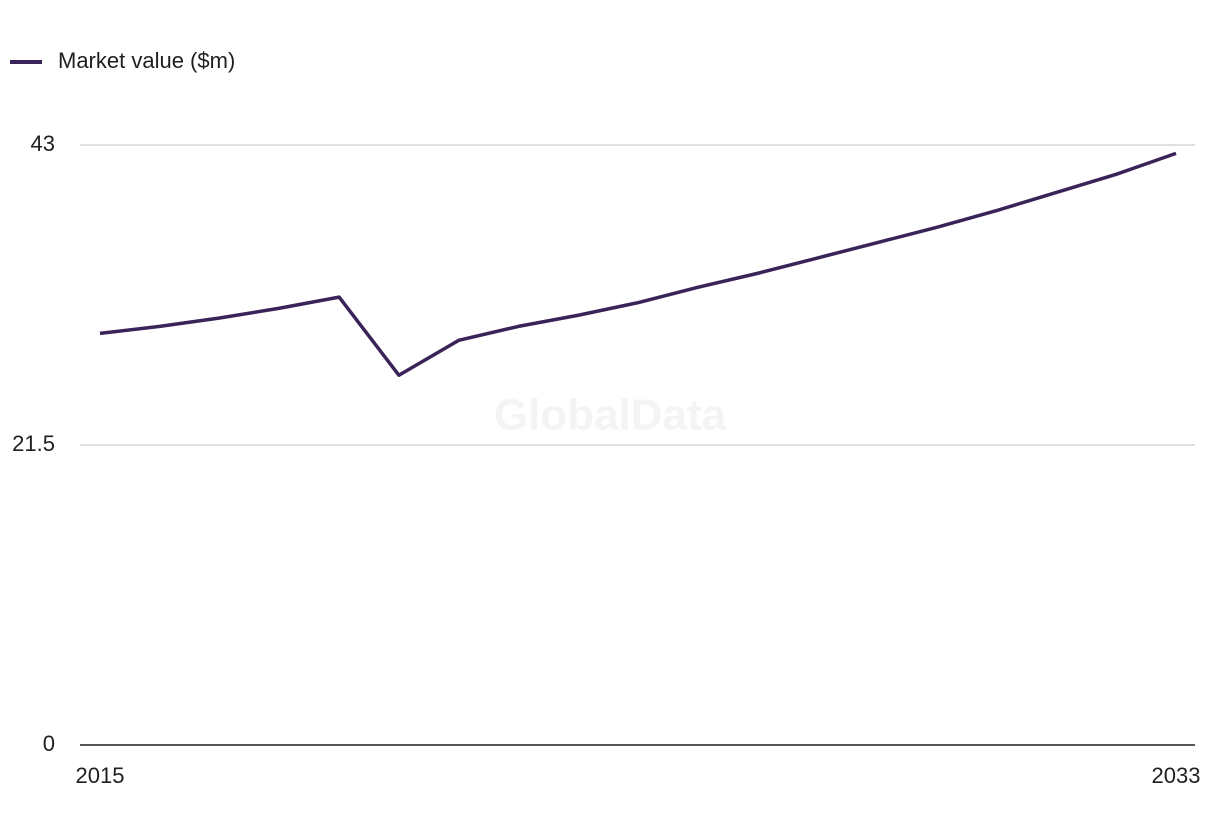 Image resolution: width=1220 pixels, height=836 pixels. What do you see at coordinates (33, 443) in the screenshot?
I see `y-tick-label: 21.5` at bounding box center [33, 443].